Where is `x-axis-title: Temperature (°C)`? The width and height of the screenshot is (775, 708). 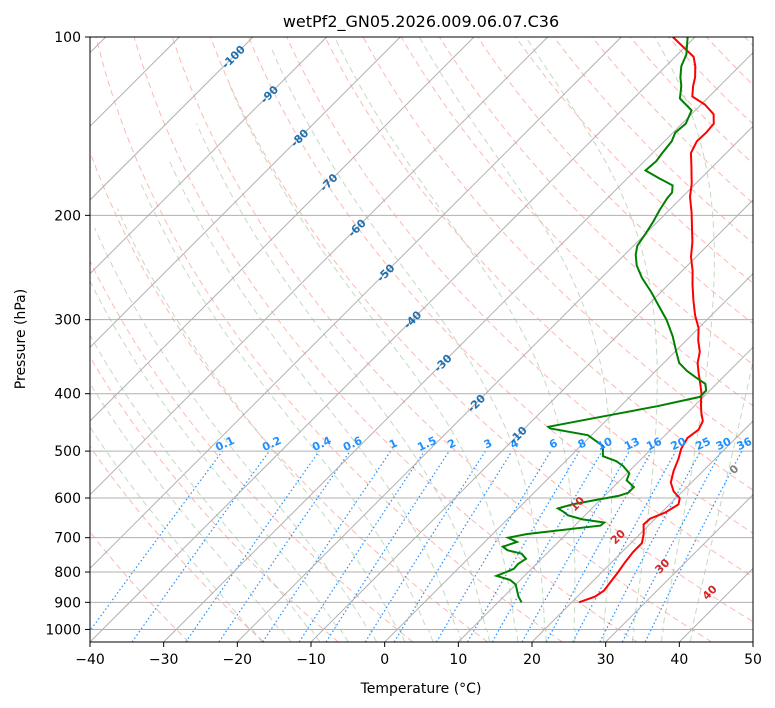
x-axis-title: Temperature (°C) is located at coordinates (421, 689).